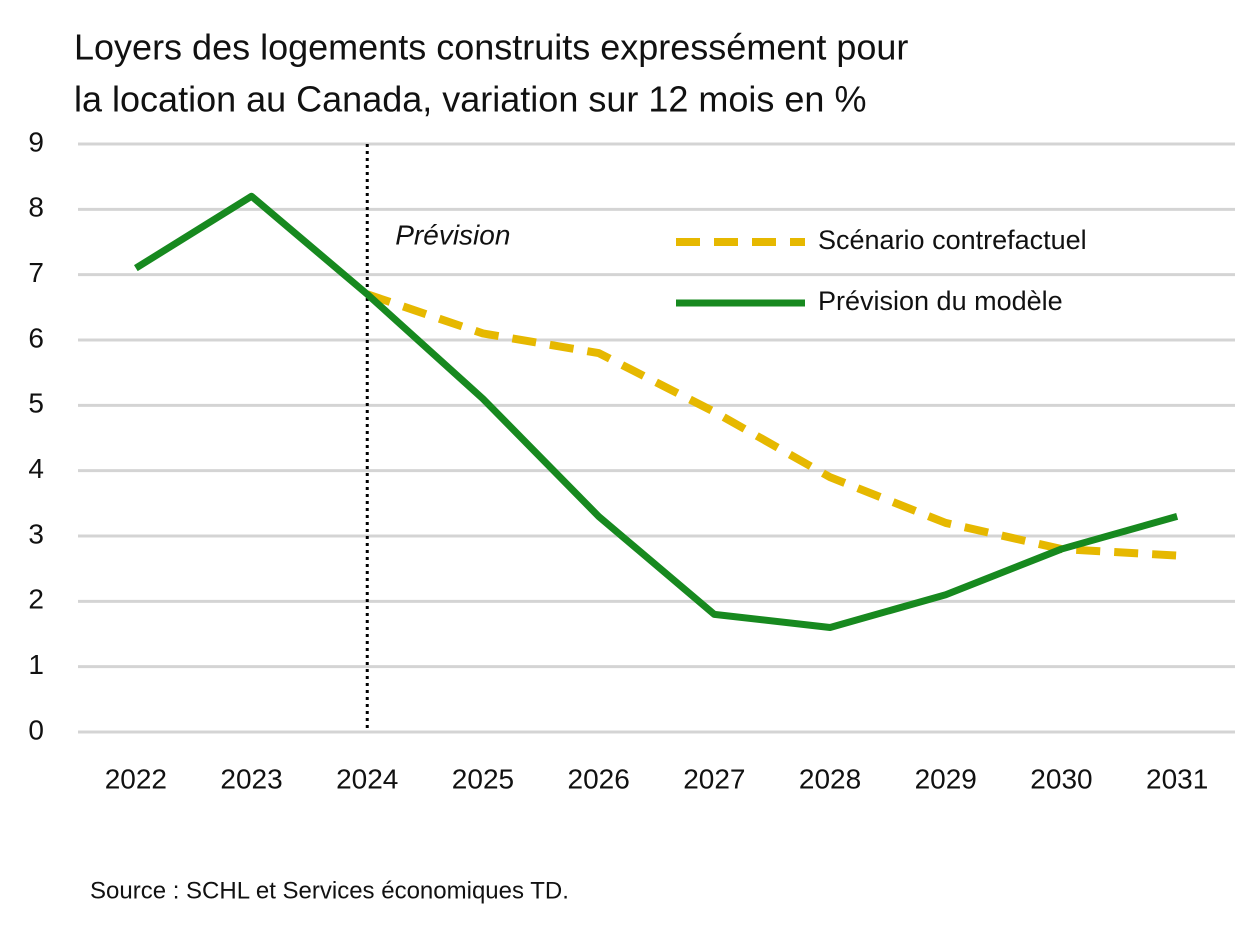  Describe the element at coordinates (952, 240) in the screenshot. I see `legend-label: Scénario contrefactuel` at that location.